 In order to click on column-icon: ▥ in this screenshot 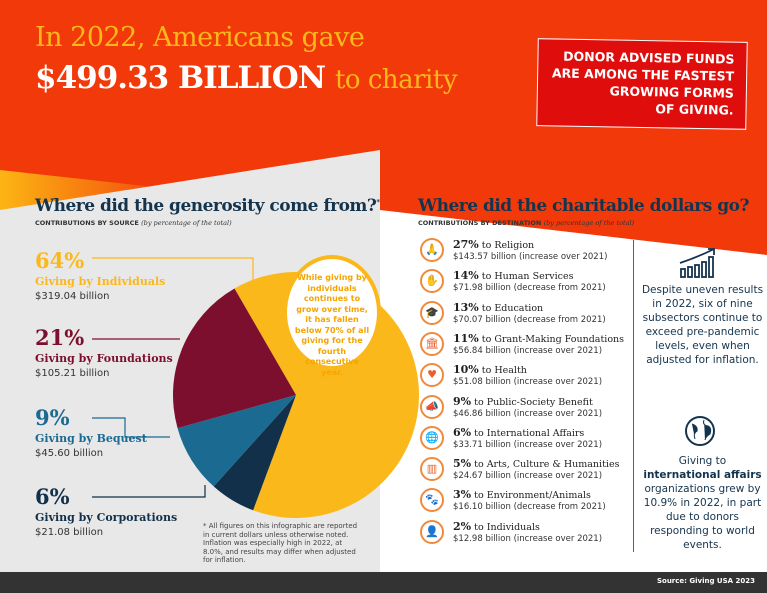, I will do `click(432, 469)`.